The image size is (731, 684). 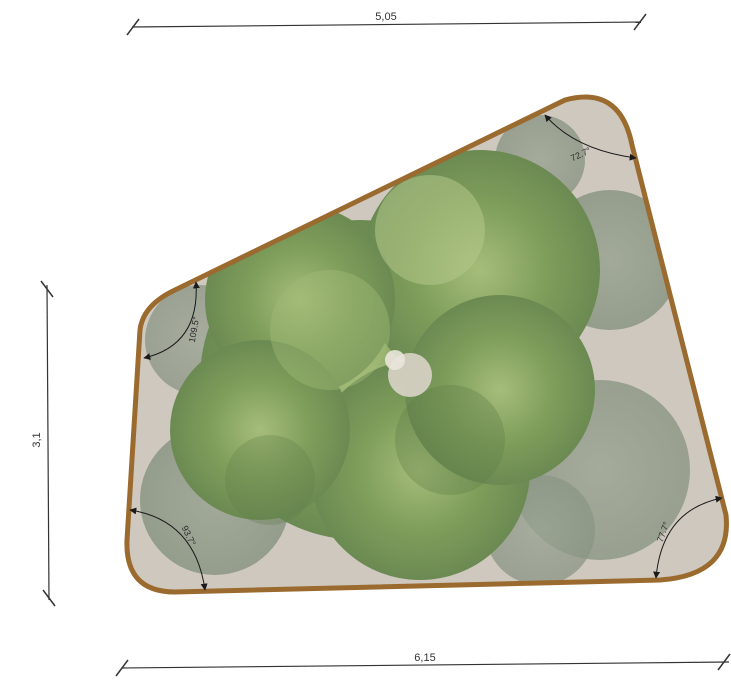 What do you see at coordinates (37, 439) in the screenshot?
I see `left-dimension-label: 3,1` at bounding box center [37, 439].